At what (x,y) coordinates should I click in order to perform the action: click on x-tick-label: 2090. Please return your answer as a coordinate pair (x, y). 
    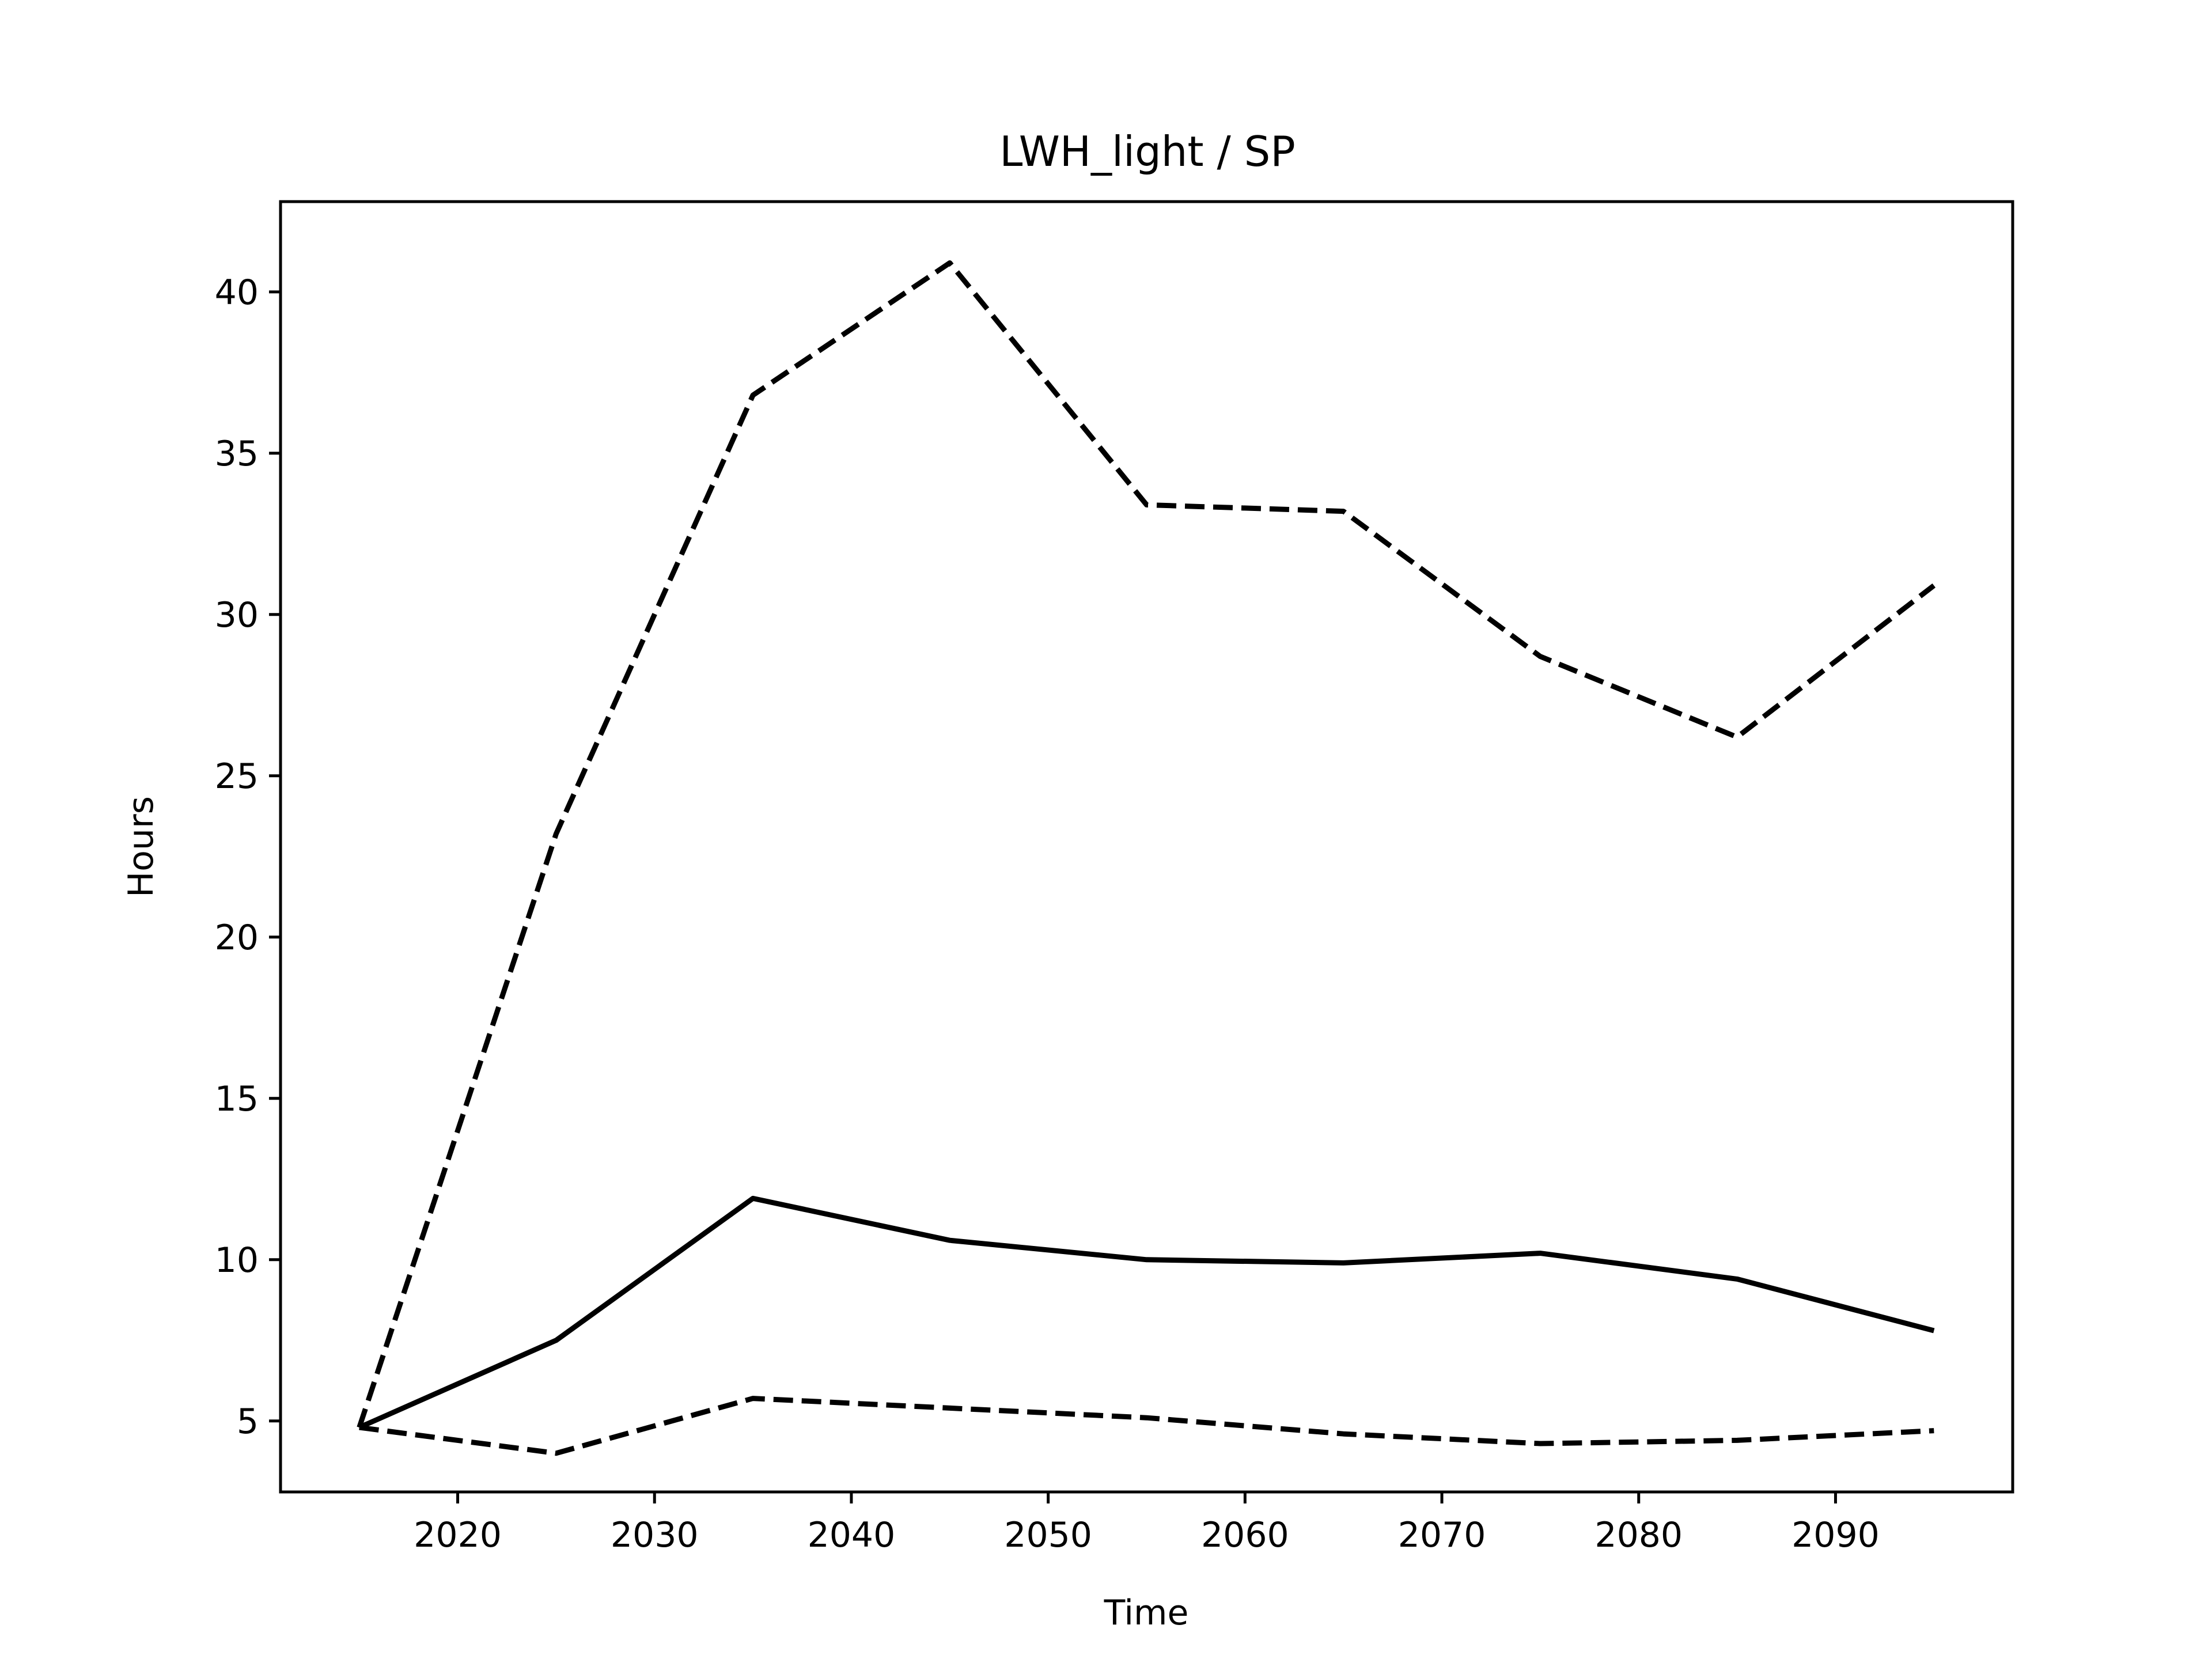
    Looking at the image, I should click on (1835, 1535).